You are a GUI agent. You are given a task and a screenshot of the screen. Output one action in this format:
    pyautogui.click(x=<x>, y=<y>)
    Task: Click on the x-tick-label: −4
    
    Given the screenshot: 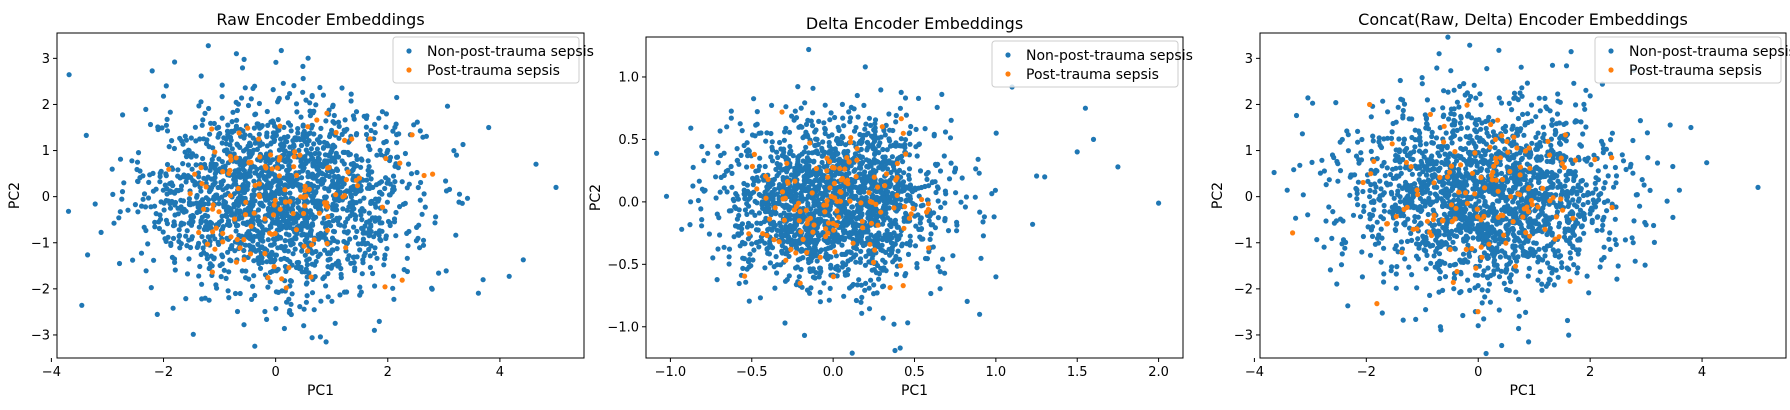 What is the action you would take?
    pyautogui.click(x=51, y=372)
    